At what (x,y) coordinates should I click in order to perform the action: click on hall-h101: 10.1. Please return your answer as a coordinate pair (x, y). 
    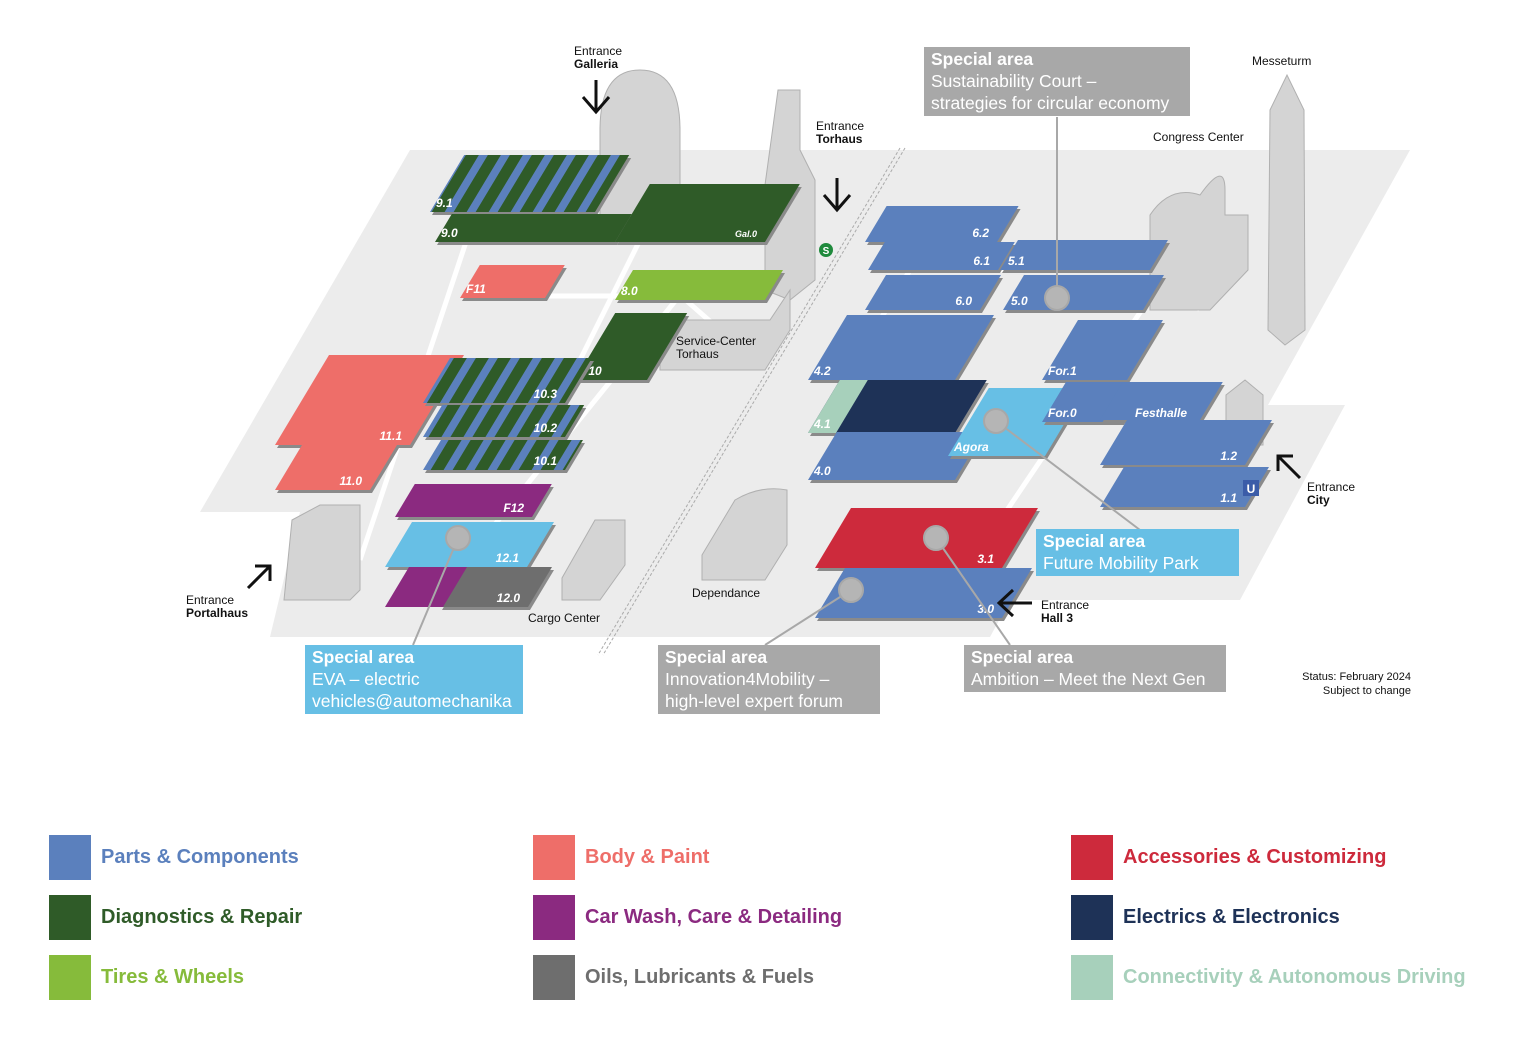
    Looking at the image, I should click on (504, 456).